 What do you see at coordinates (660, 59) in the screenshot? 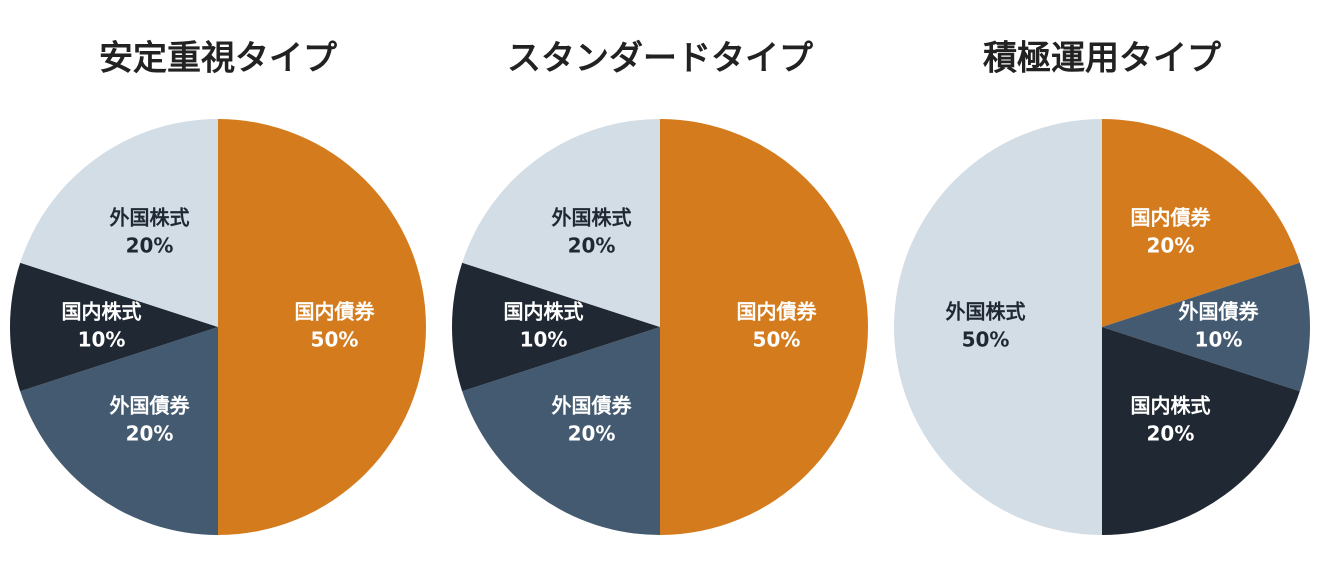
I see `chart-title: スタンダードタイプ` at bounding box center [660, 59].